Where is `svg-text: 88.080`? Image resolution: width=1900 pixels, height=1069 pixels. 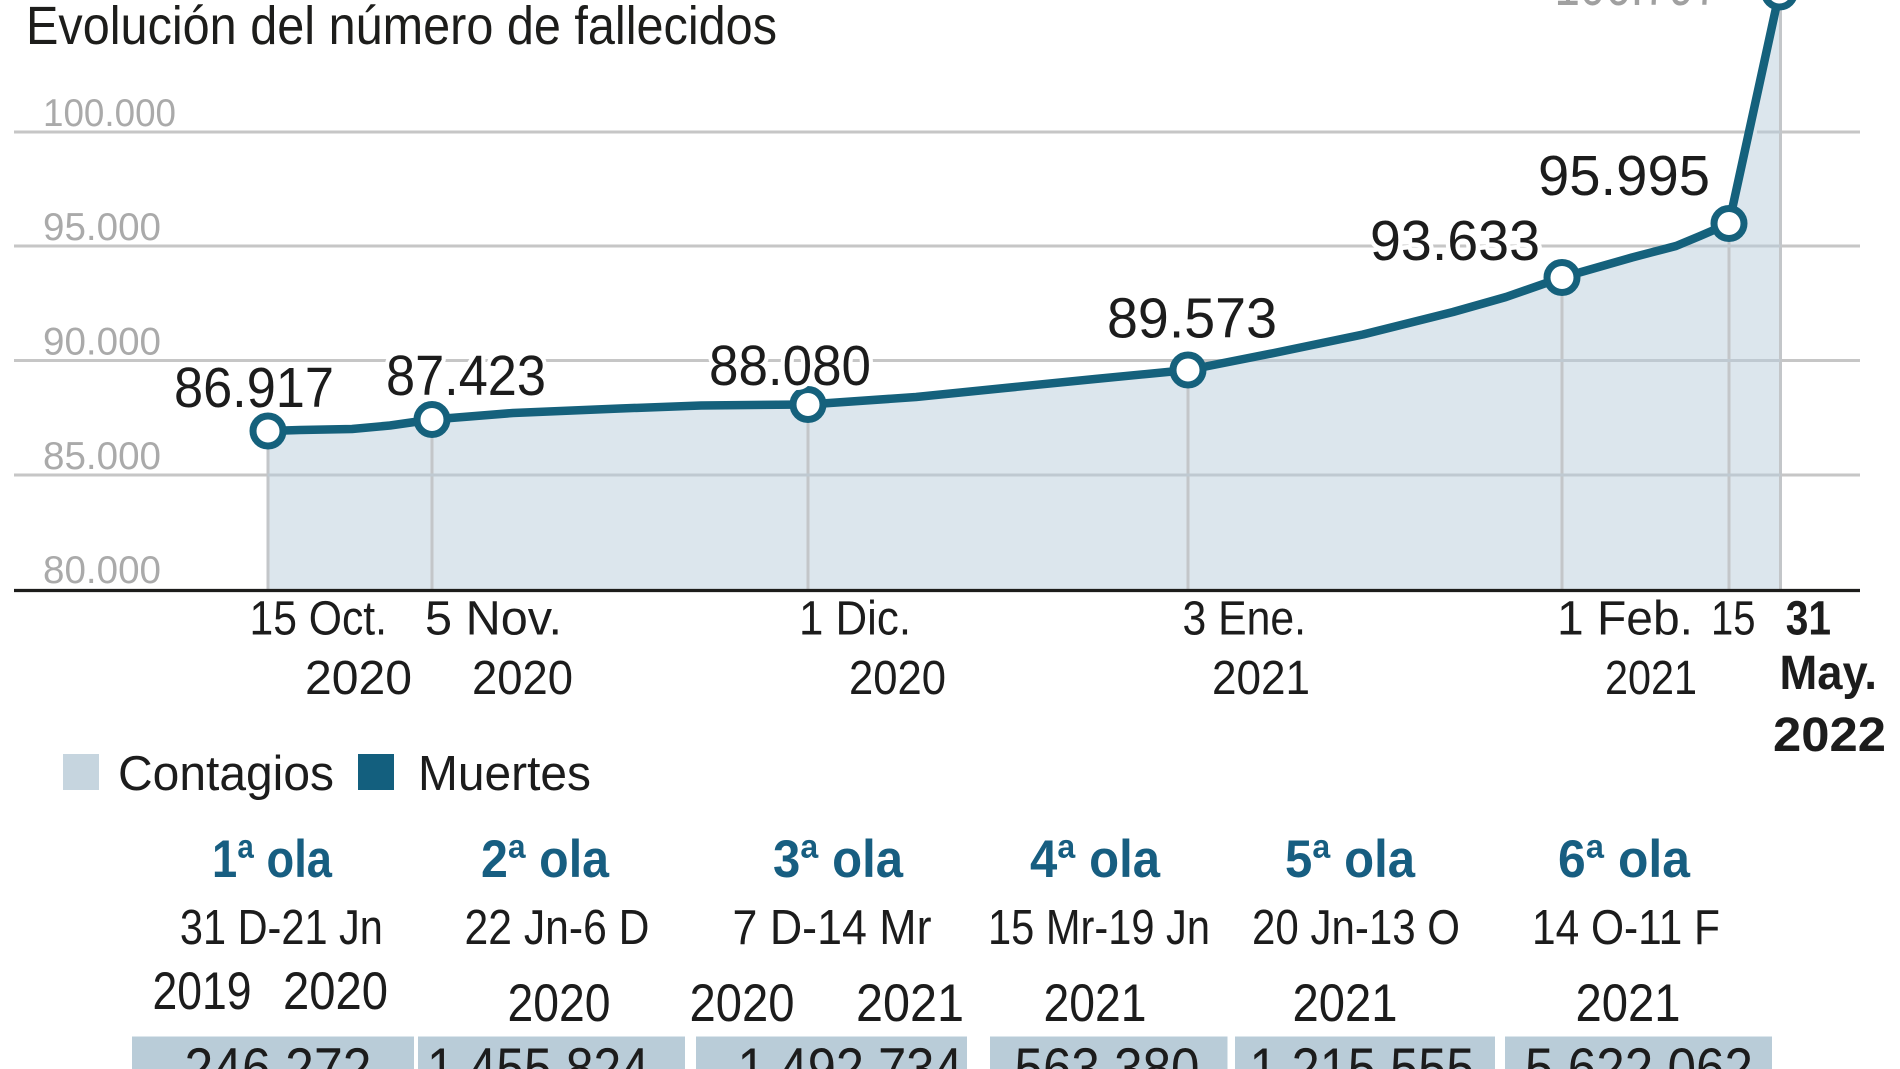
svg-text: 88.080 is located at coordinates (790, 366).